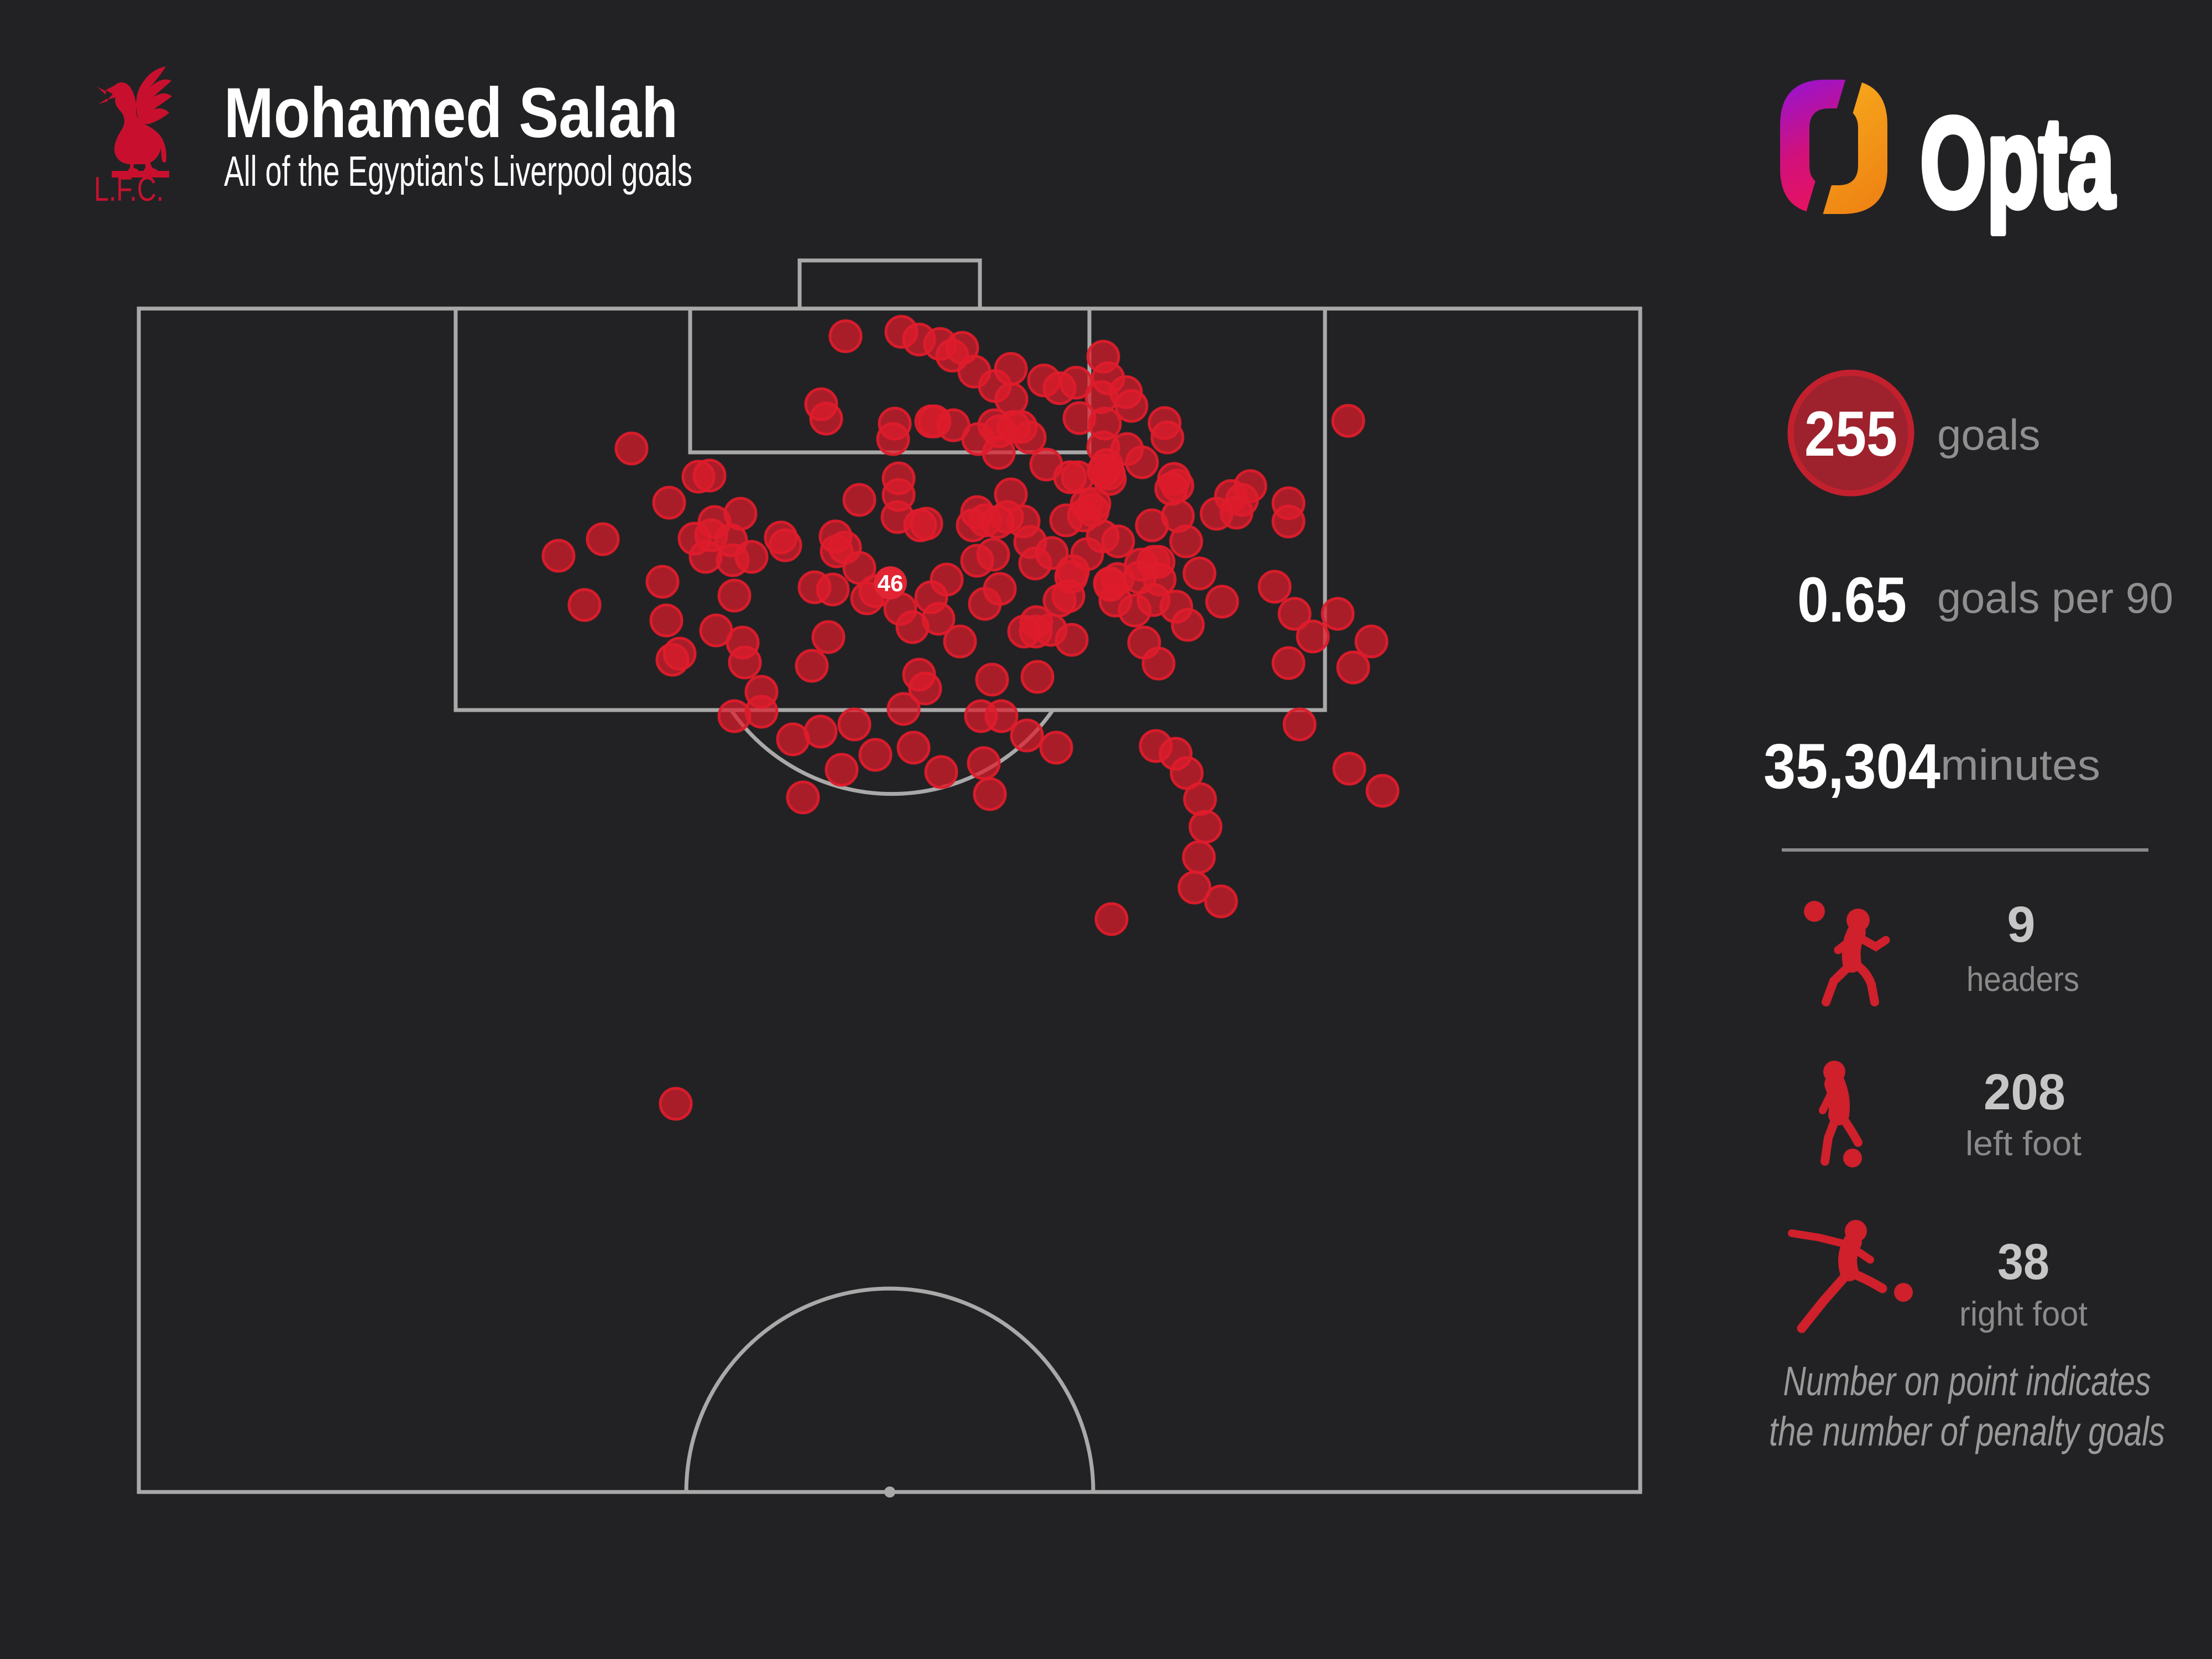  I want to click on svg-text: L.F.C., so click(129, 189).